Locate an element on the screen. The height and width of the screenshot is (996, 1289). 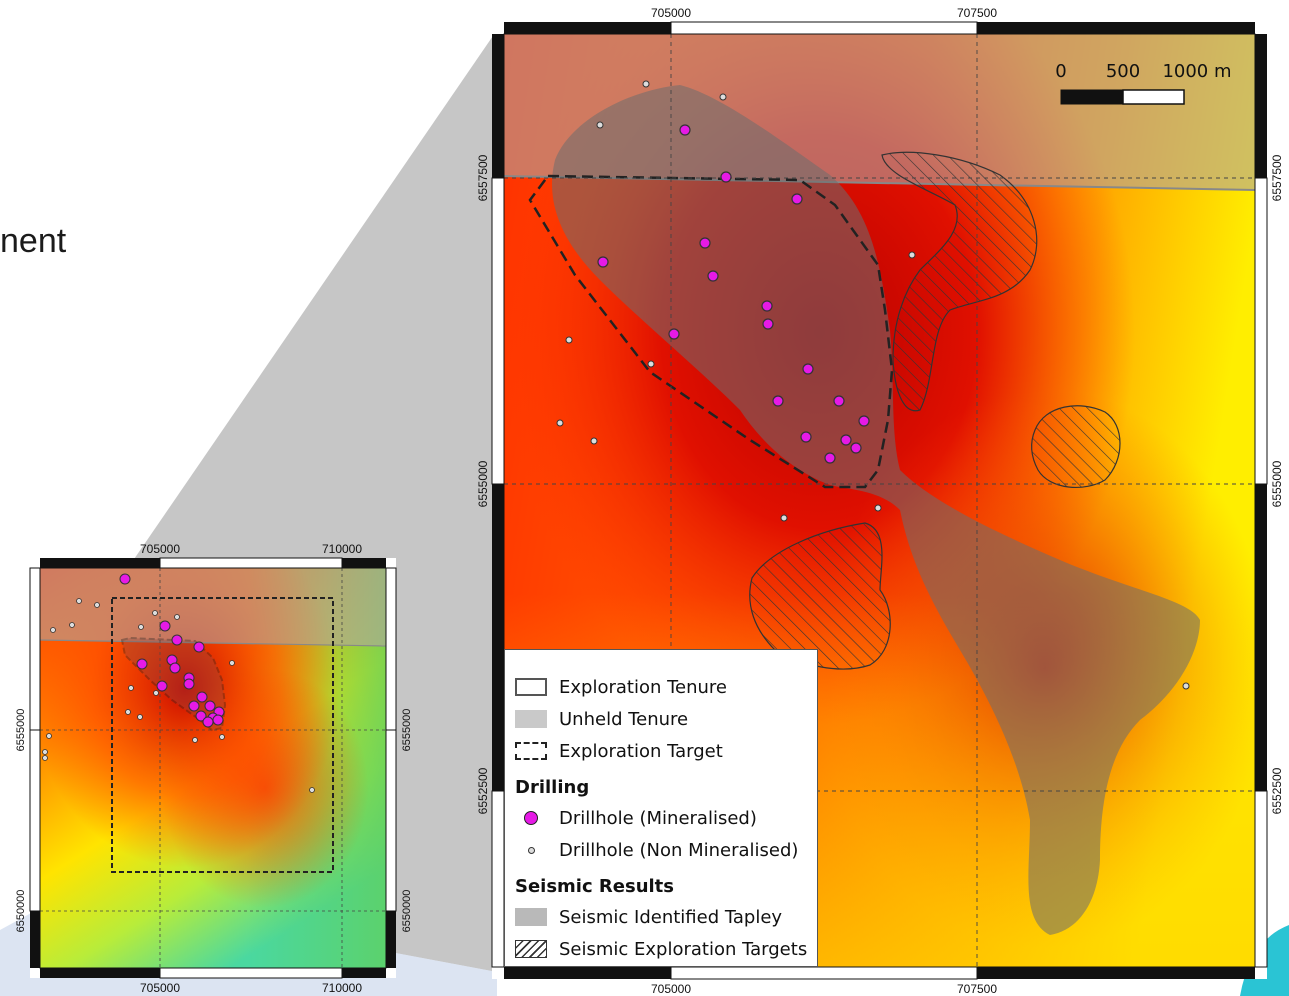
detail-x-tick-top-2: 707500 is located at coordinates (977, 13).